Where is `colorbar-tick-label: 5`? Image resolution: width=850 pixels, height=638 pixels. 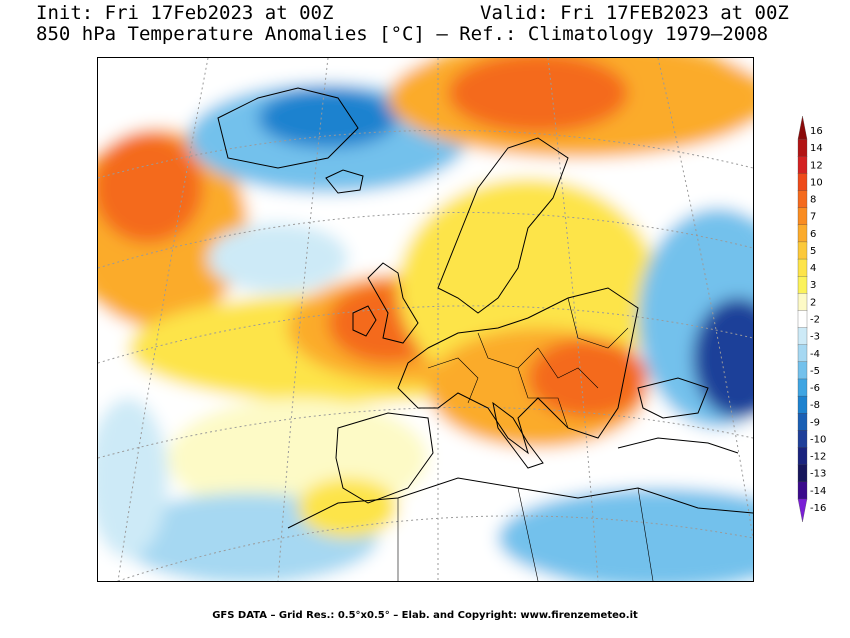 colorbar-tick-label: 5 is located at coordinates (813, 251).